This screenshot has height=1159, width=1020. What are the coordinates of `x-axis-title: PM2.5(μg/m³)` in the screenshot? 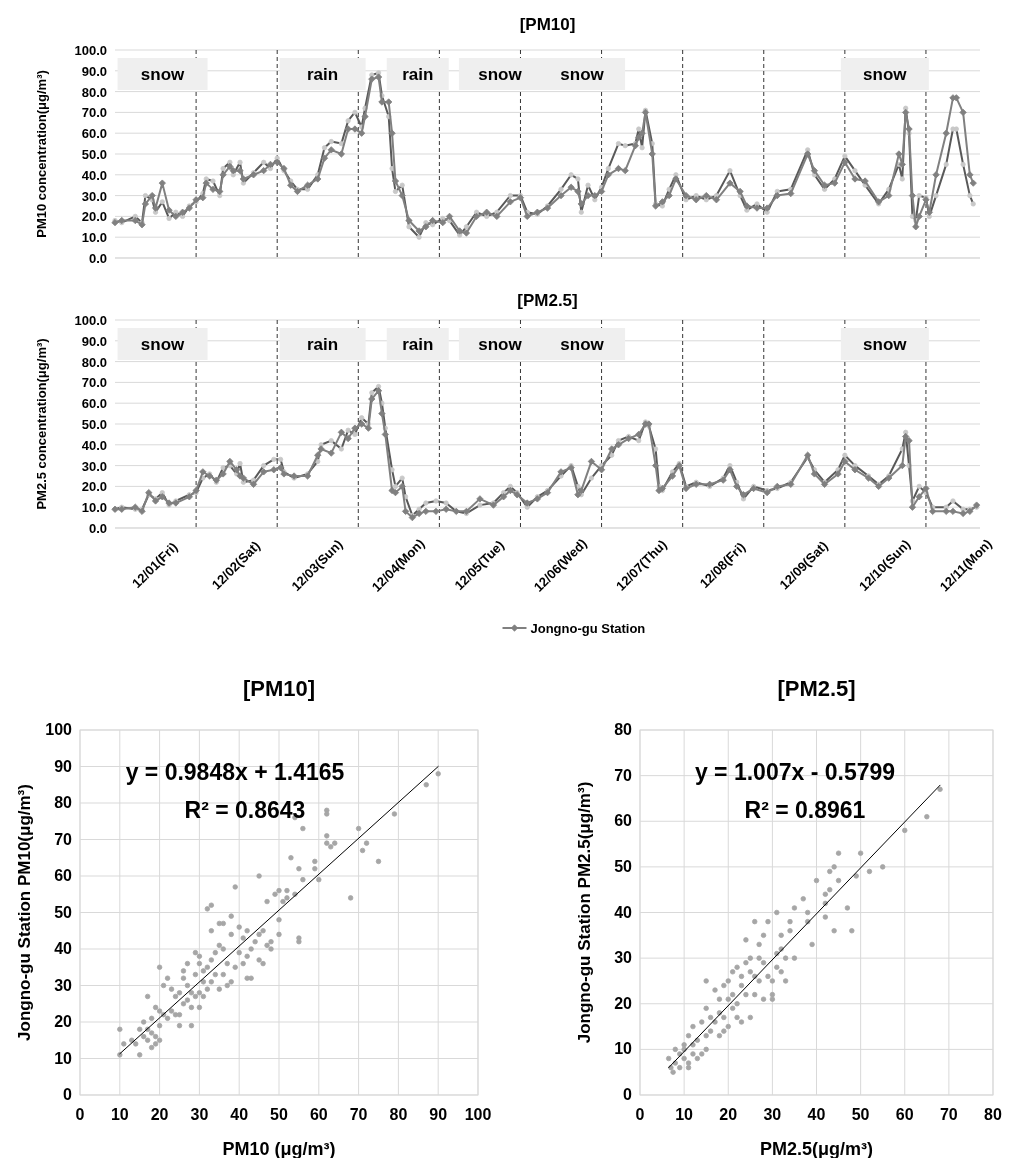 It's located at (816, 1149).